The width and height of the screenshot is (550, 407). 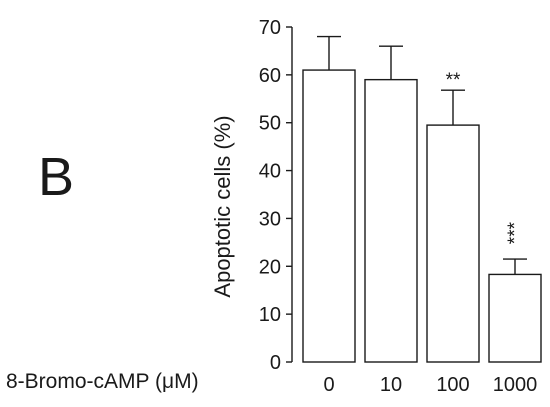 What do you see at coordinates (270, 28) in the screenshot?
I see `y-tick-label: 70` at bounding box center [270, 28].